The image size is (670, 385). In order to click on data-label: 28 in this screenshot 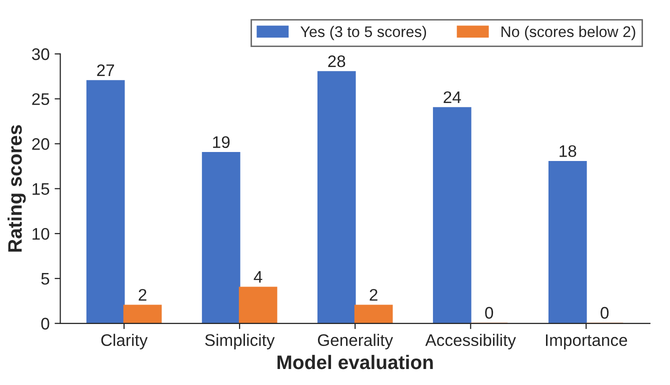, I will do `click(337, 61)`.